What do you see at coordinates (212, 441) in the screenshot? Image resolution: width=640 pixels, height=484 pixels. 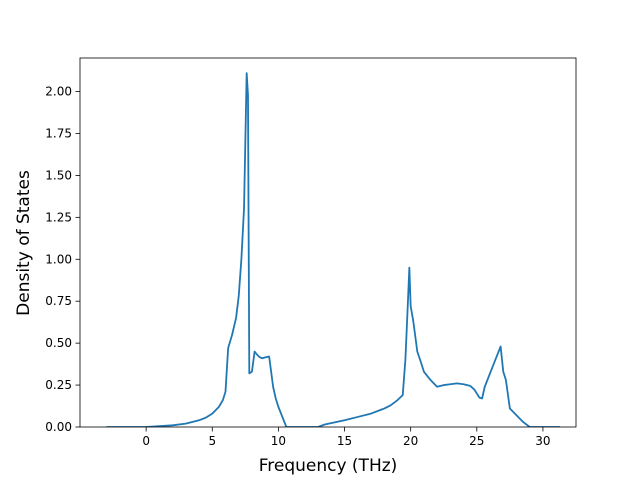 I see `x-tick-label: 5` at bounding box center [212, 441].